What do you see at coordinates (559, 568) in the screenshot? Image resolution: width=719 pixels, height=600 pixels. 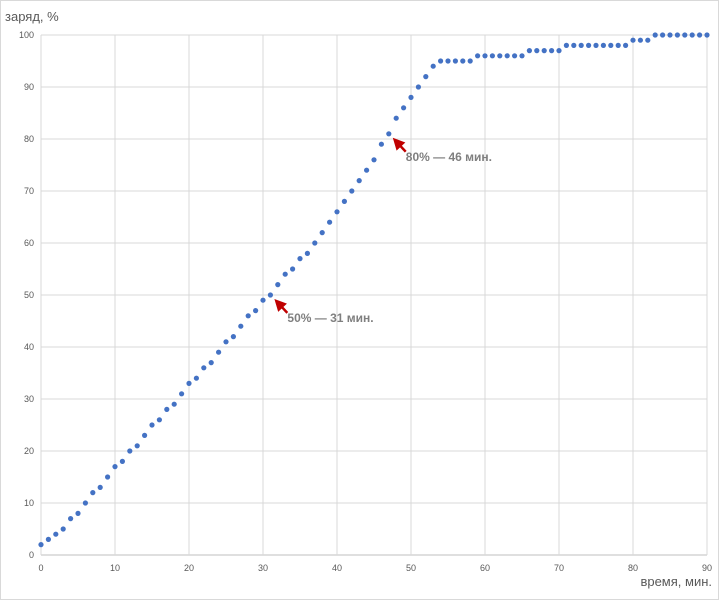 I see `x-tick-label: 70` at bounding box center [559, 568].